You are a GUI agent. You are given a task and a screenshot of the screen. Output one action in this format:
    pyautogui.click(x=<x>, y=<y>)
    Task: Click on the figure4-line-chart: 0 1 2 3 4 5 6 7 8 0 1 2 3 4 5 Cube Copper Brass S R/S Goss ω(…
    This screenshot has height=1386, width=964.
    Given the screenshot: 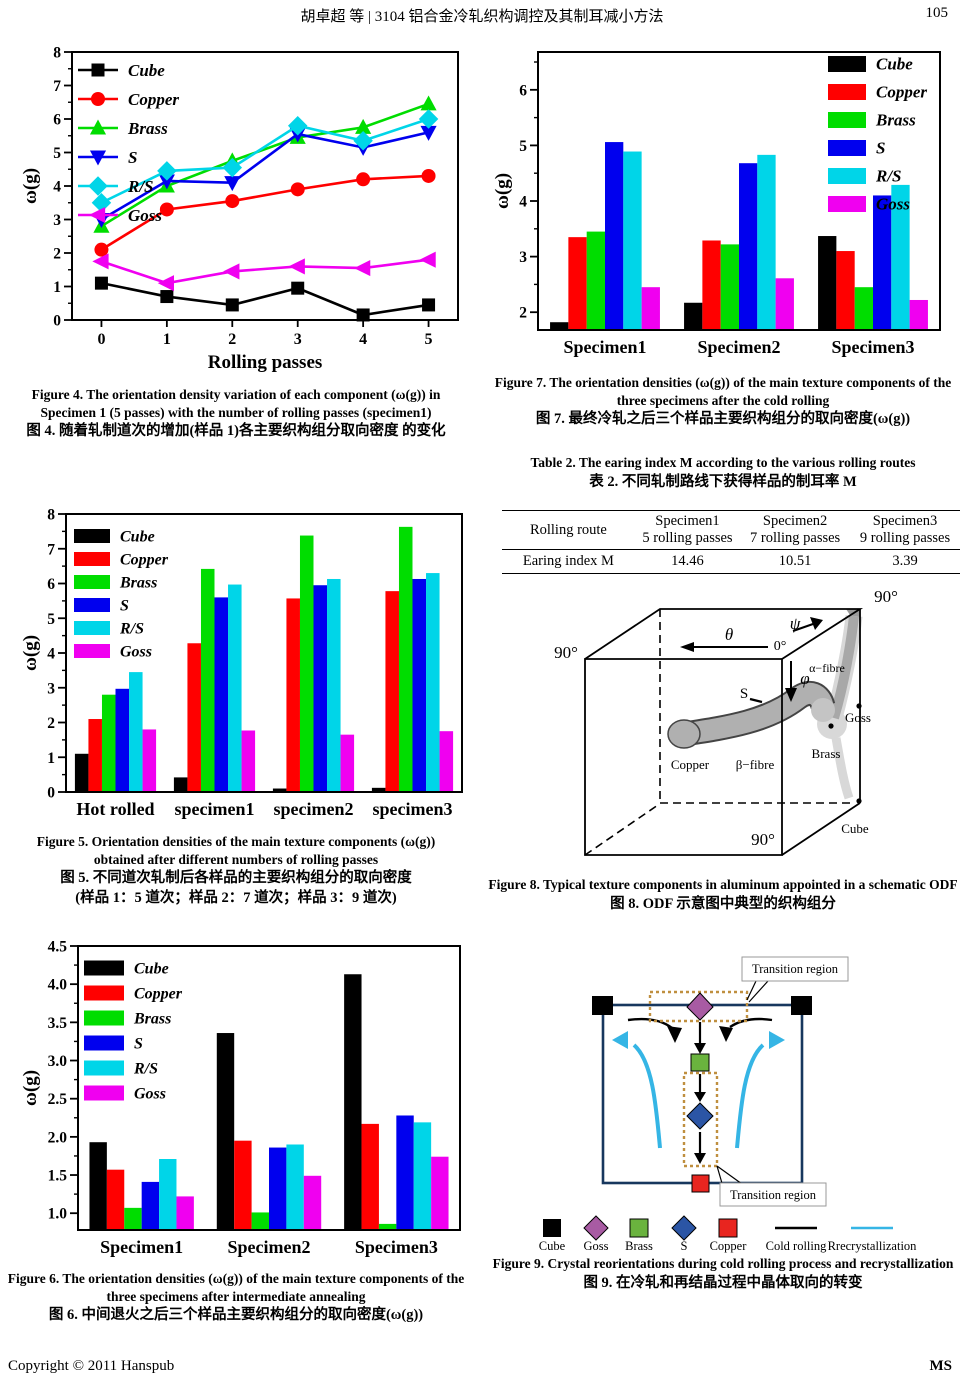 What is the action you would take?
    pyautogui.click(x=239, y=209)
    